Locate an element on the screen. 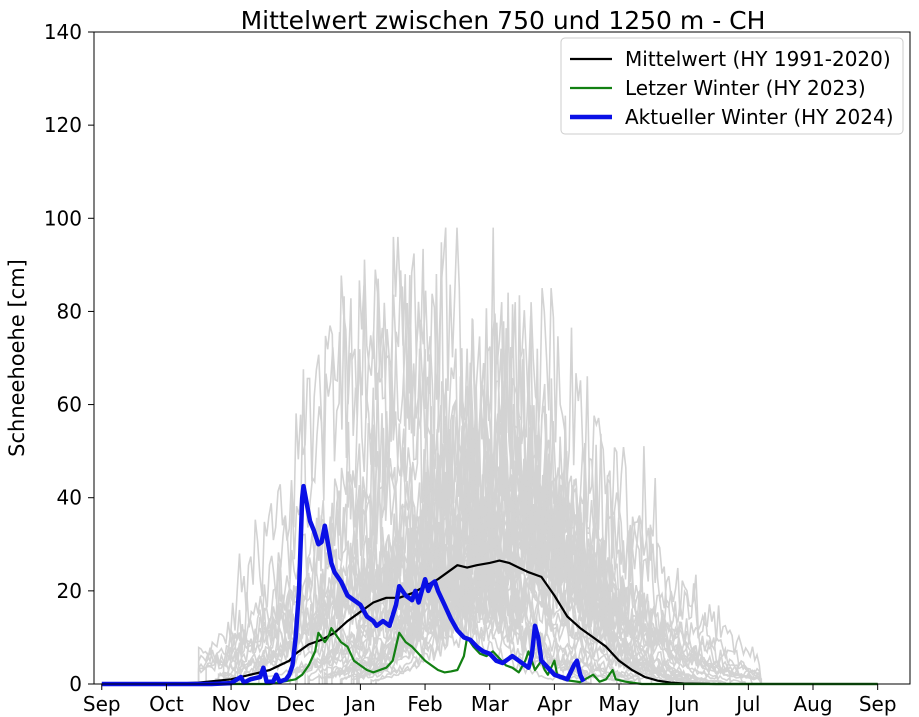 Image resolution: width=919 pixels, height=717 pixels. x-axis: Sep Oct Nov Dec Jan Feb Mar Apr May Jun Jul Aug Sep is located at coordinates (490, 700).